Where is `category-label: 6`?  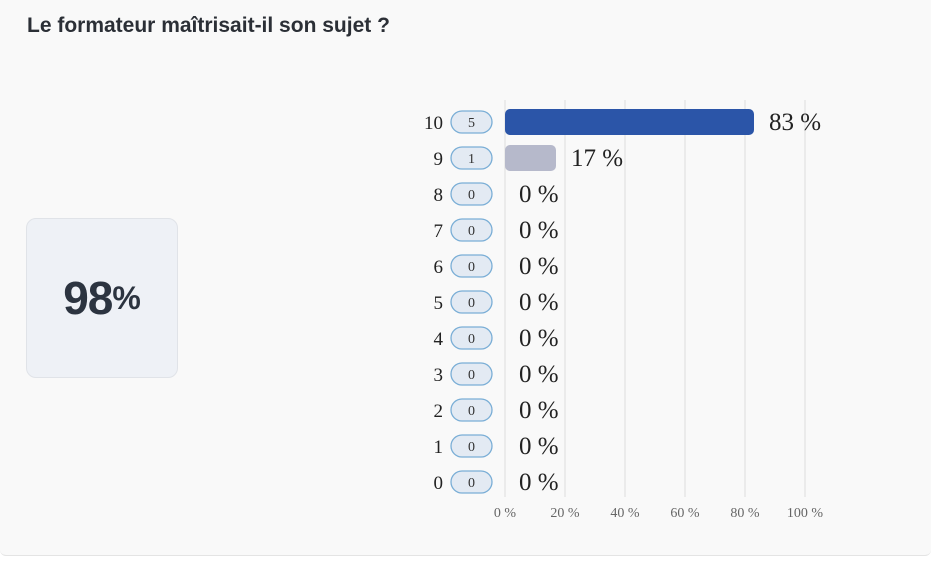
category-label: 6 is located at coordinates (439, 267).